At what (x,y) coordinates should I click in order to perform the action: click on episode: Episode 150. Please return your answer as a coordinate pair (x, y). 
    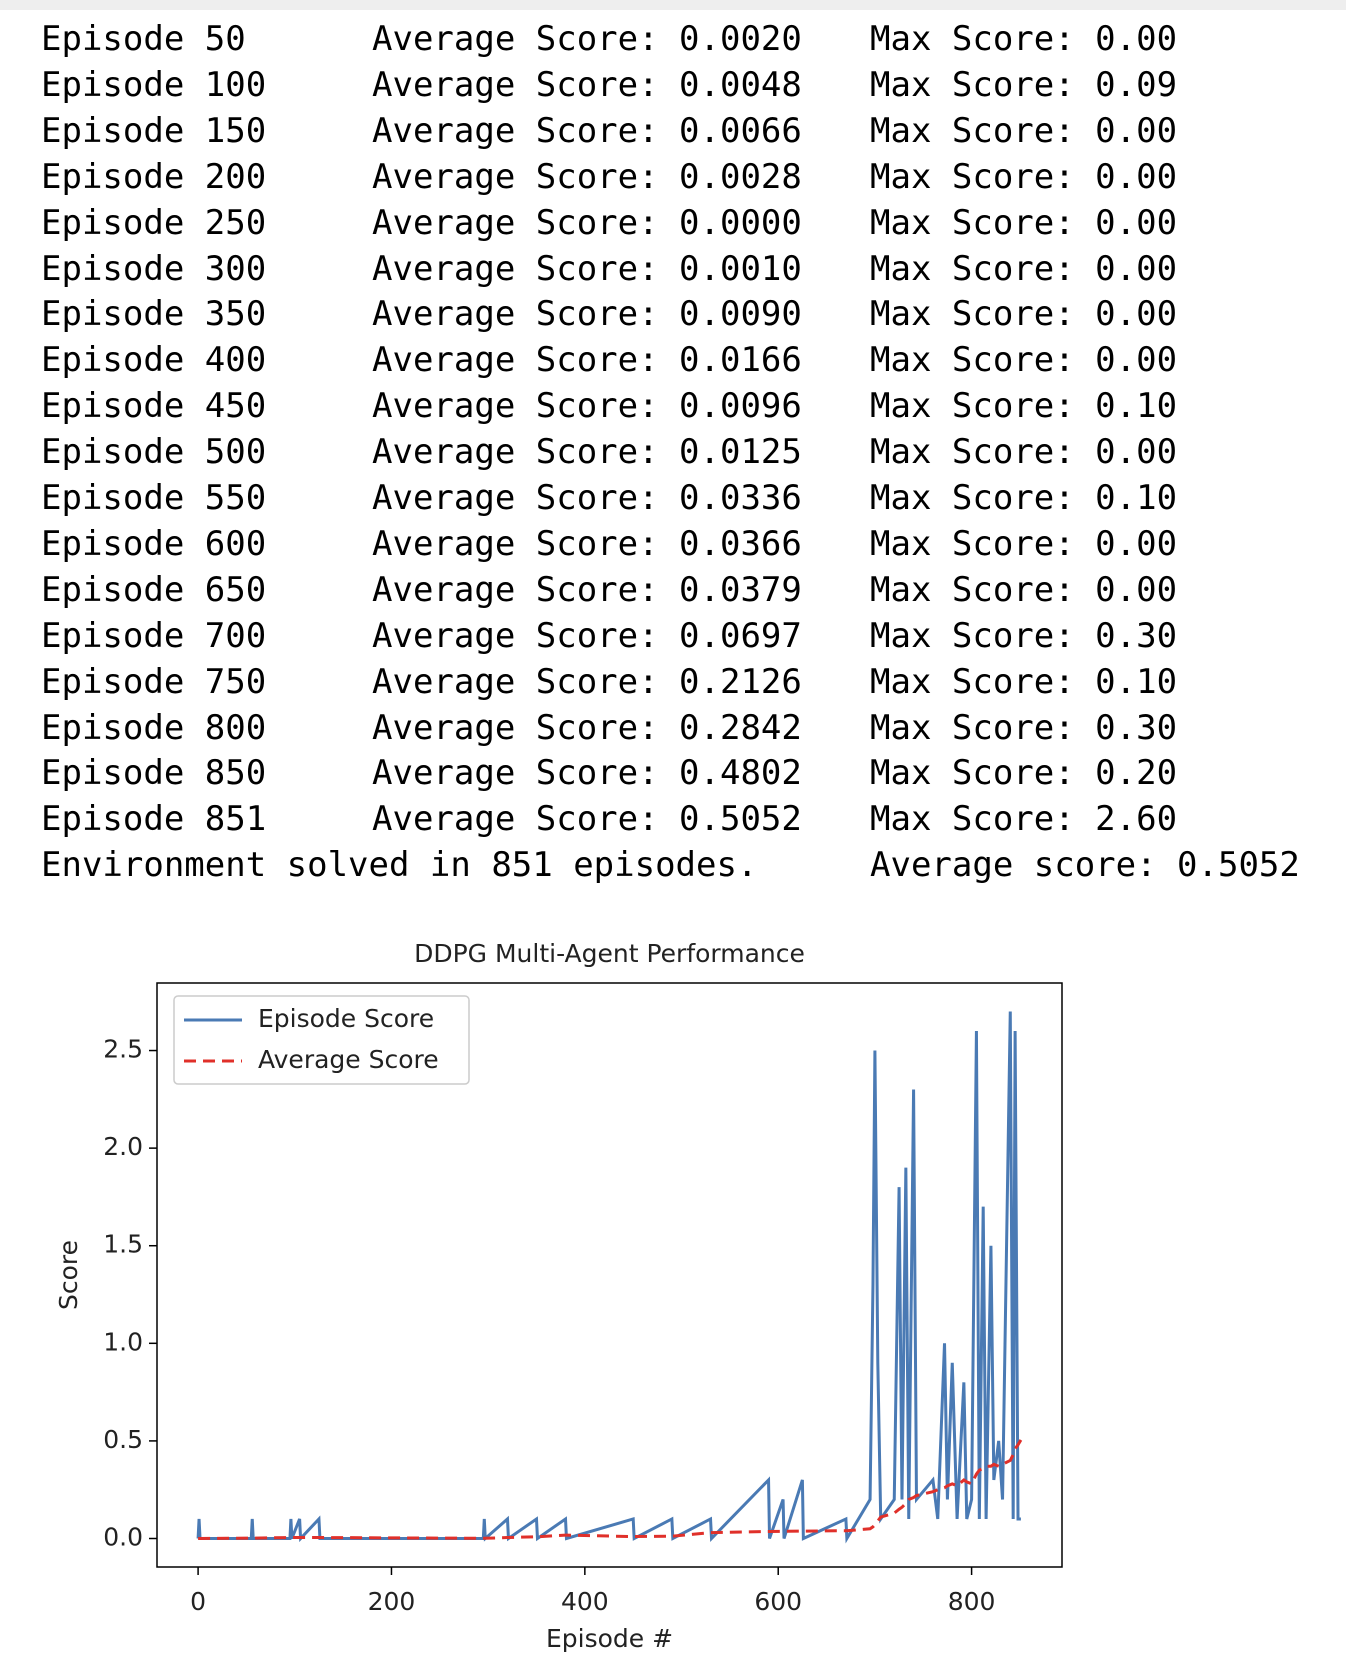
    Looking at the image, I should click on (154, 130).